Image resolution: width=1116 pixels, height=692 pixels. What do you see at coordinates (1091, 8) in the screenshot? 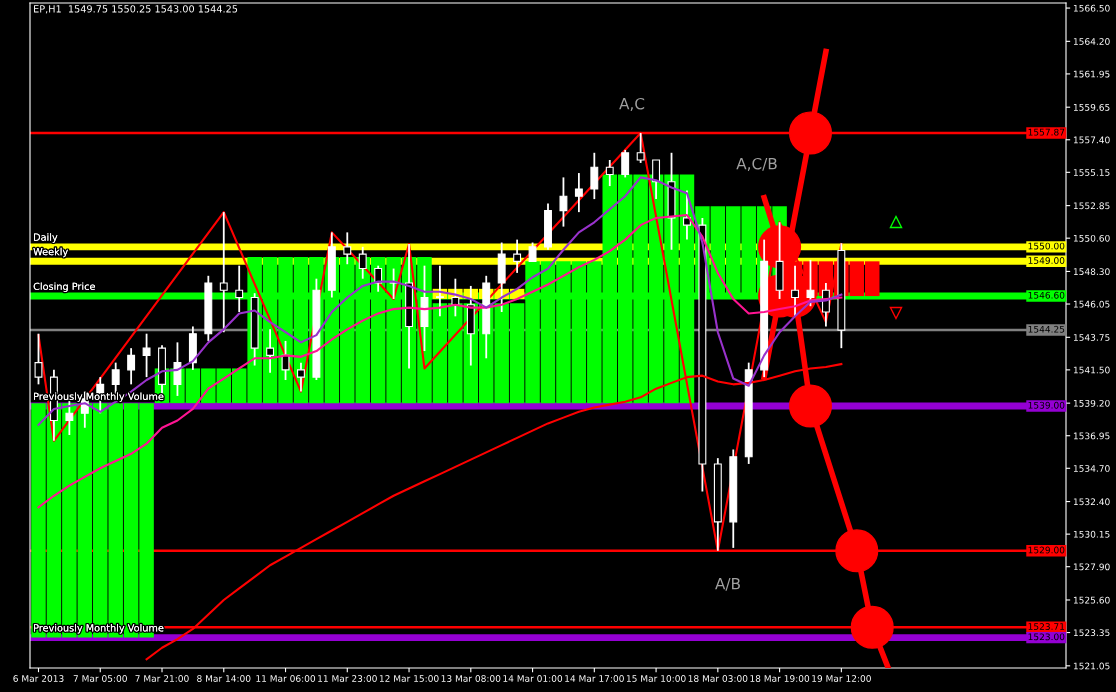
I see `y-tick-label: 1566.50` at bounding box center [1091, 8].